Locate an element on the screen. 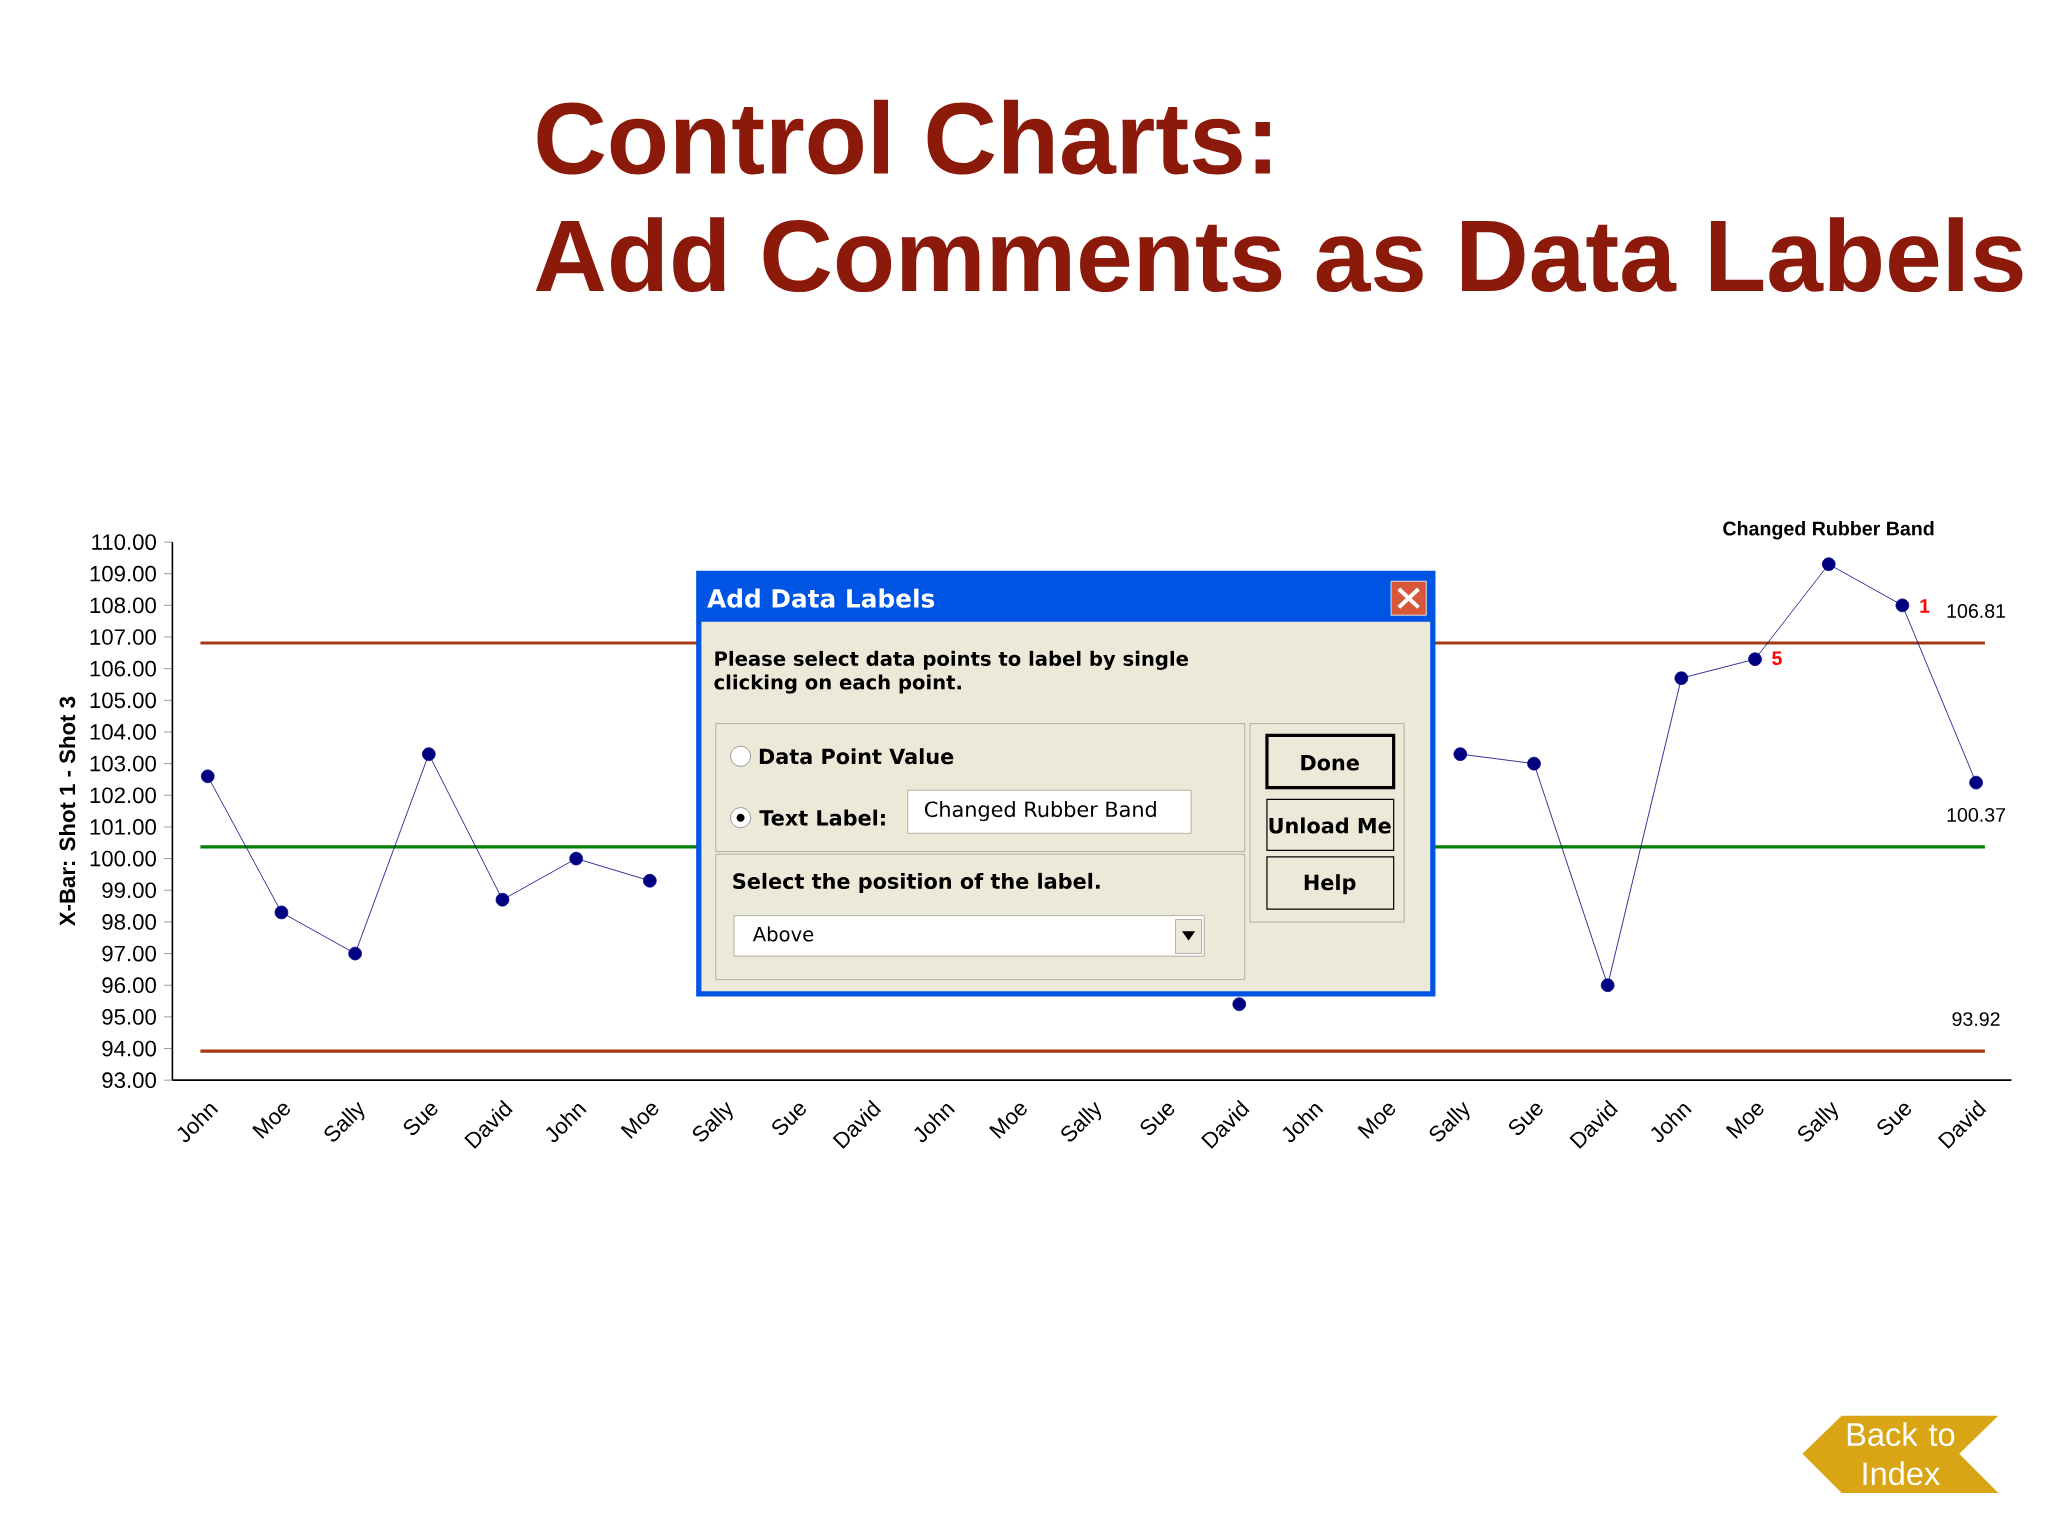 This screenshot has width=2048, height=1536. annotation: Add Data Labels is located at coordinates (821, 598).